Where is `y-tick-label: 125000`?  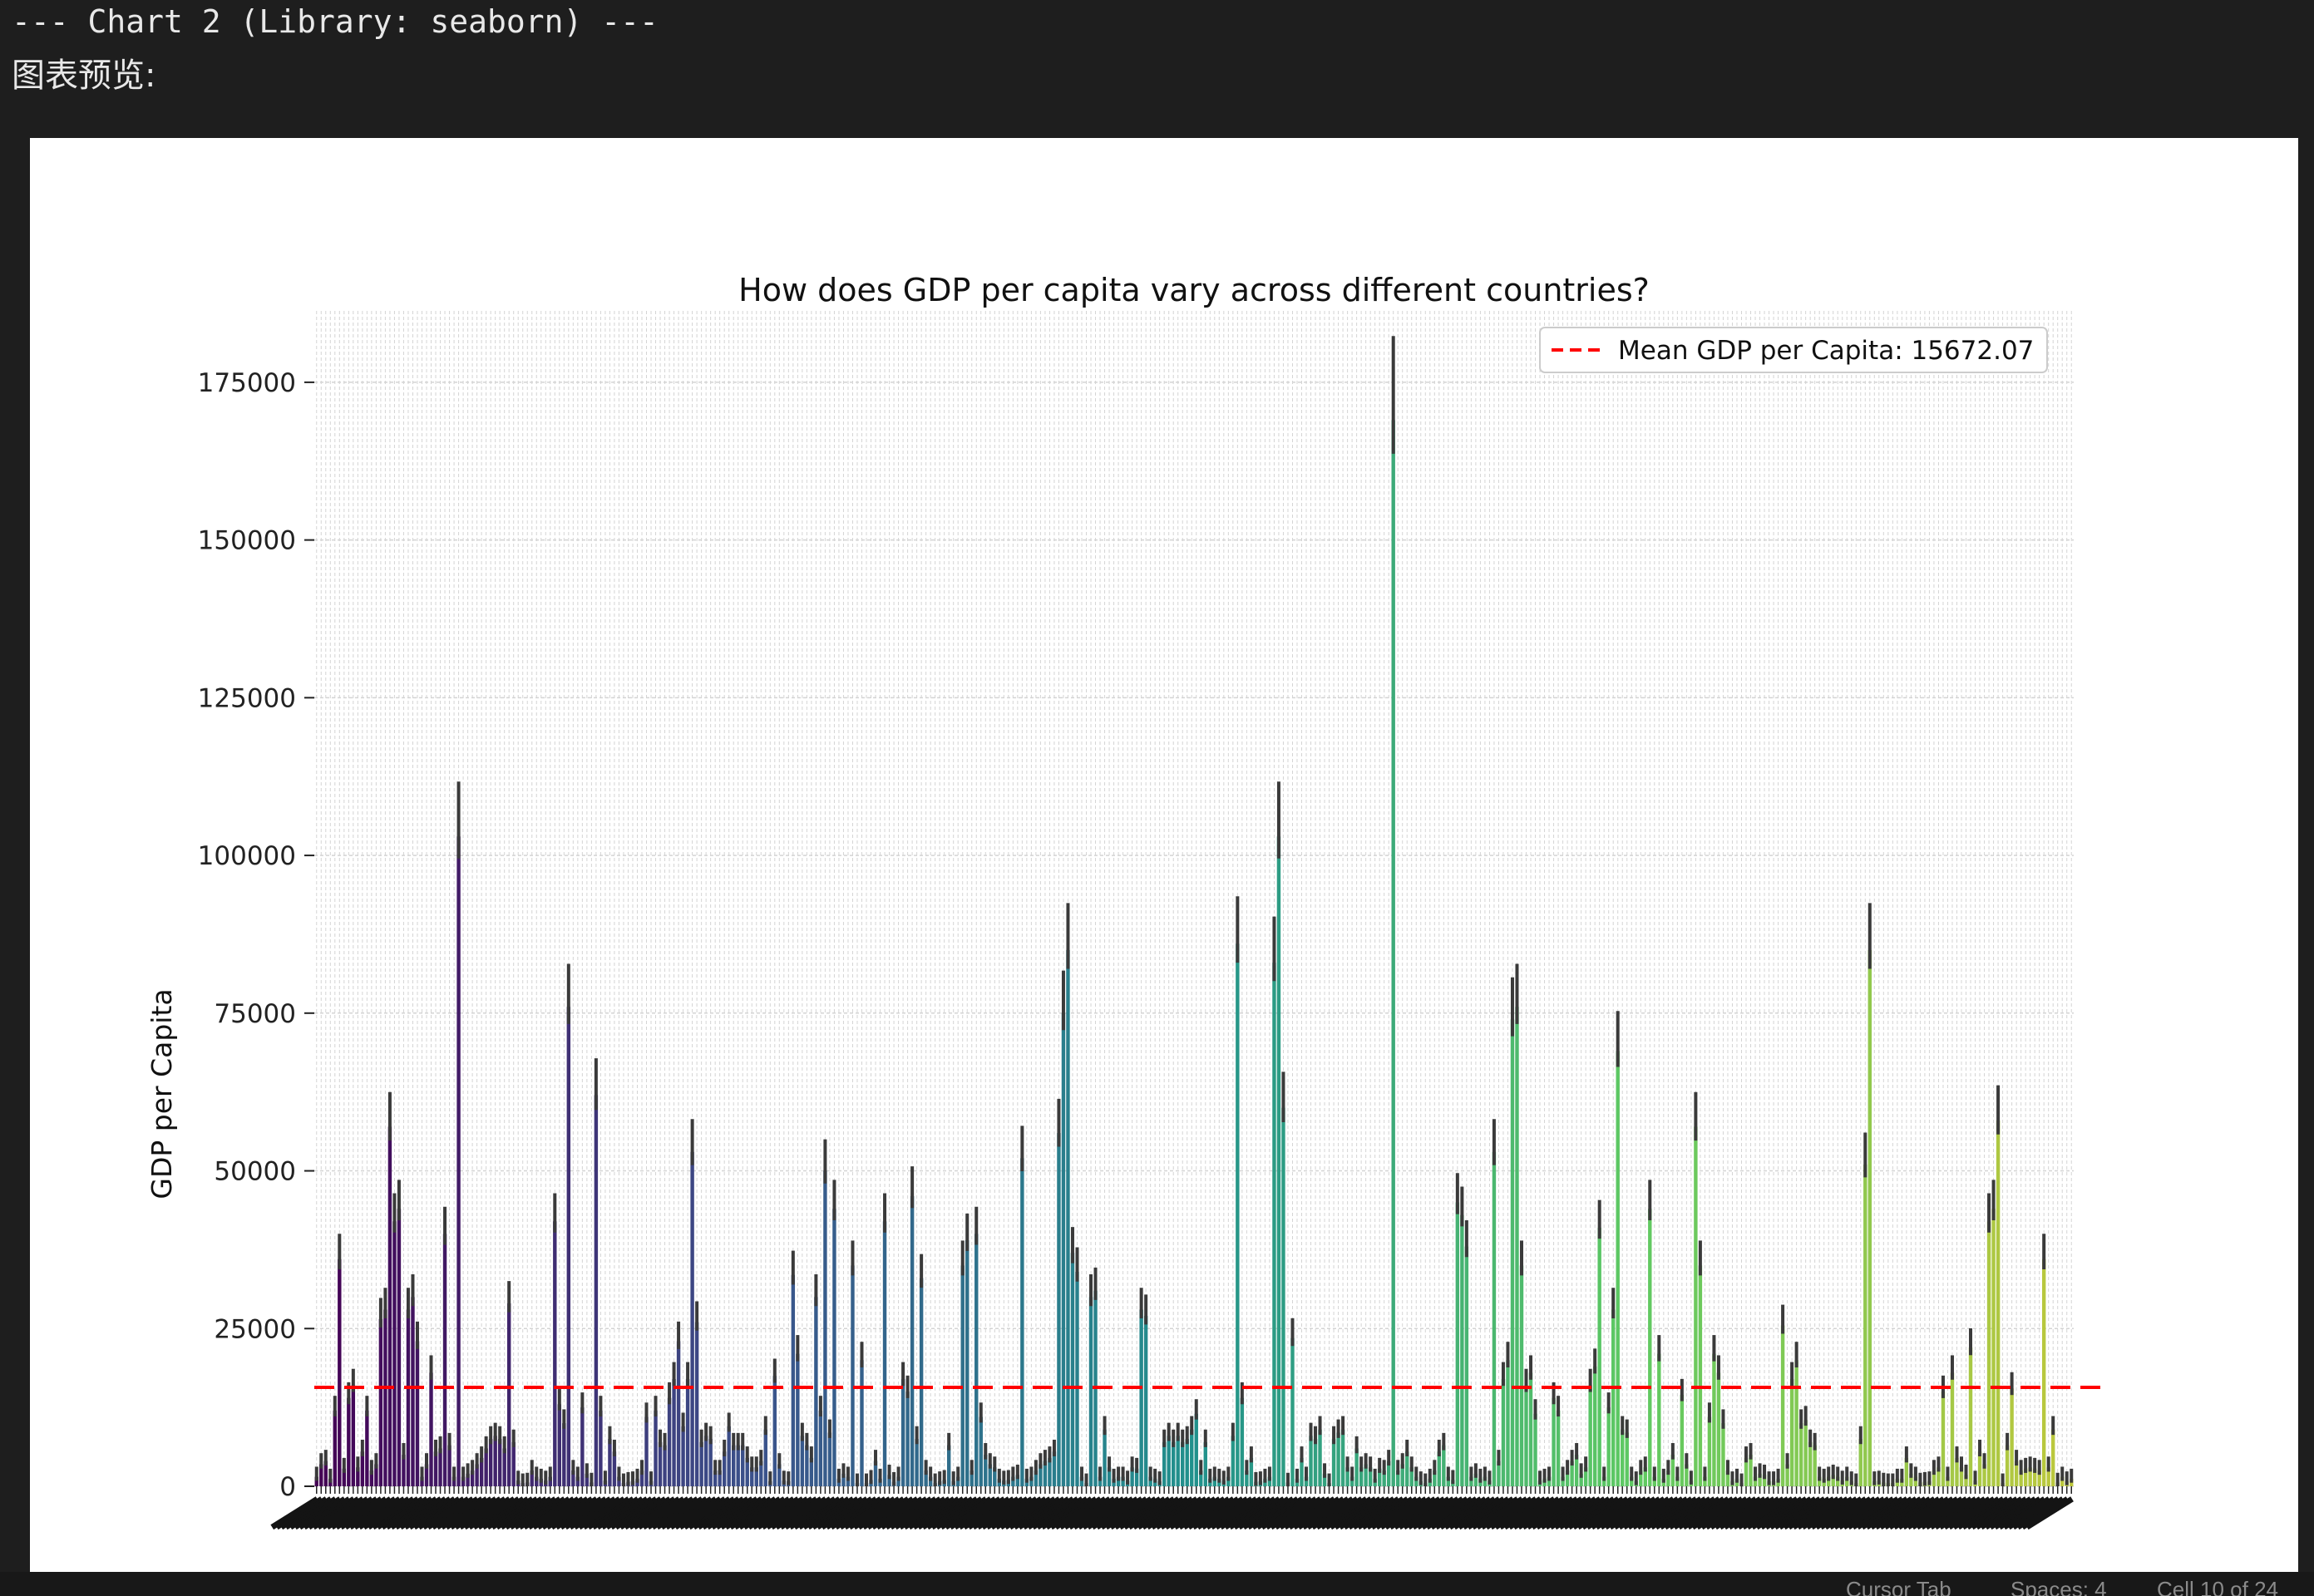 y-tick-label: 125000 is located at coordinates (247, 698).